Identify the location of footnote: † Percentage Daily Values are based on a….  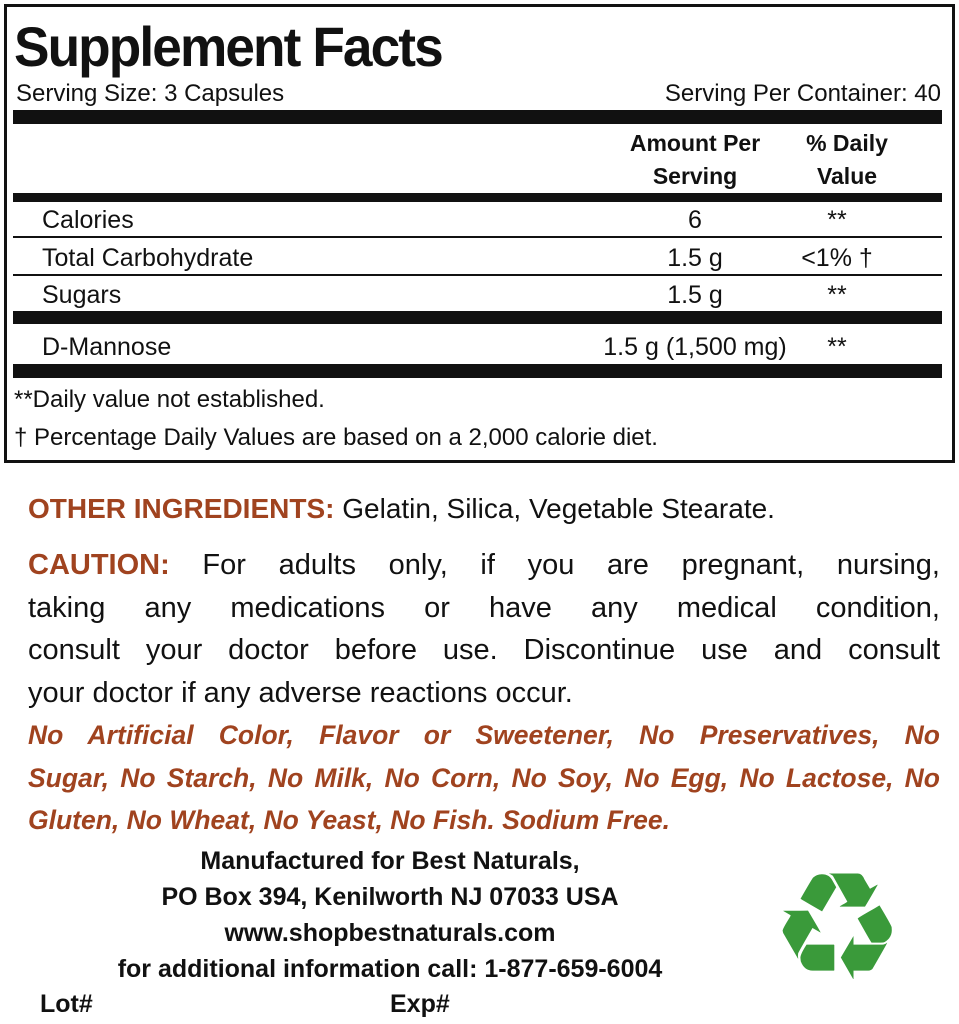
(336, 437).